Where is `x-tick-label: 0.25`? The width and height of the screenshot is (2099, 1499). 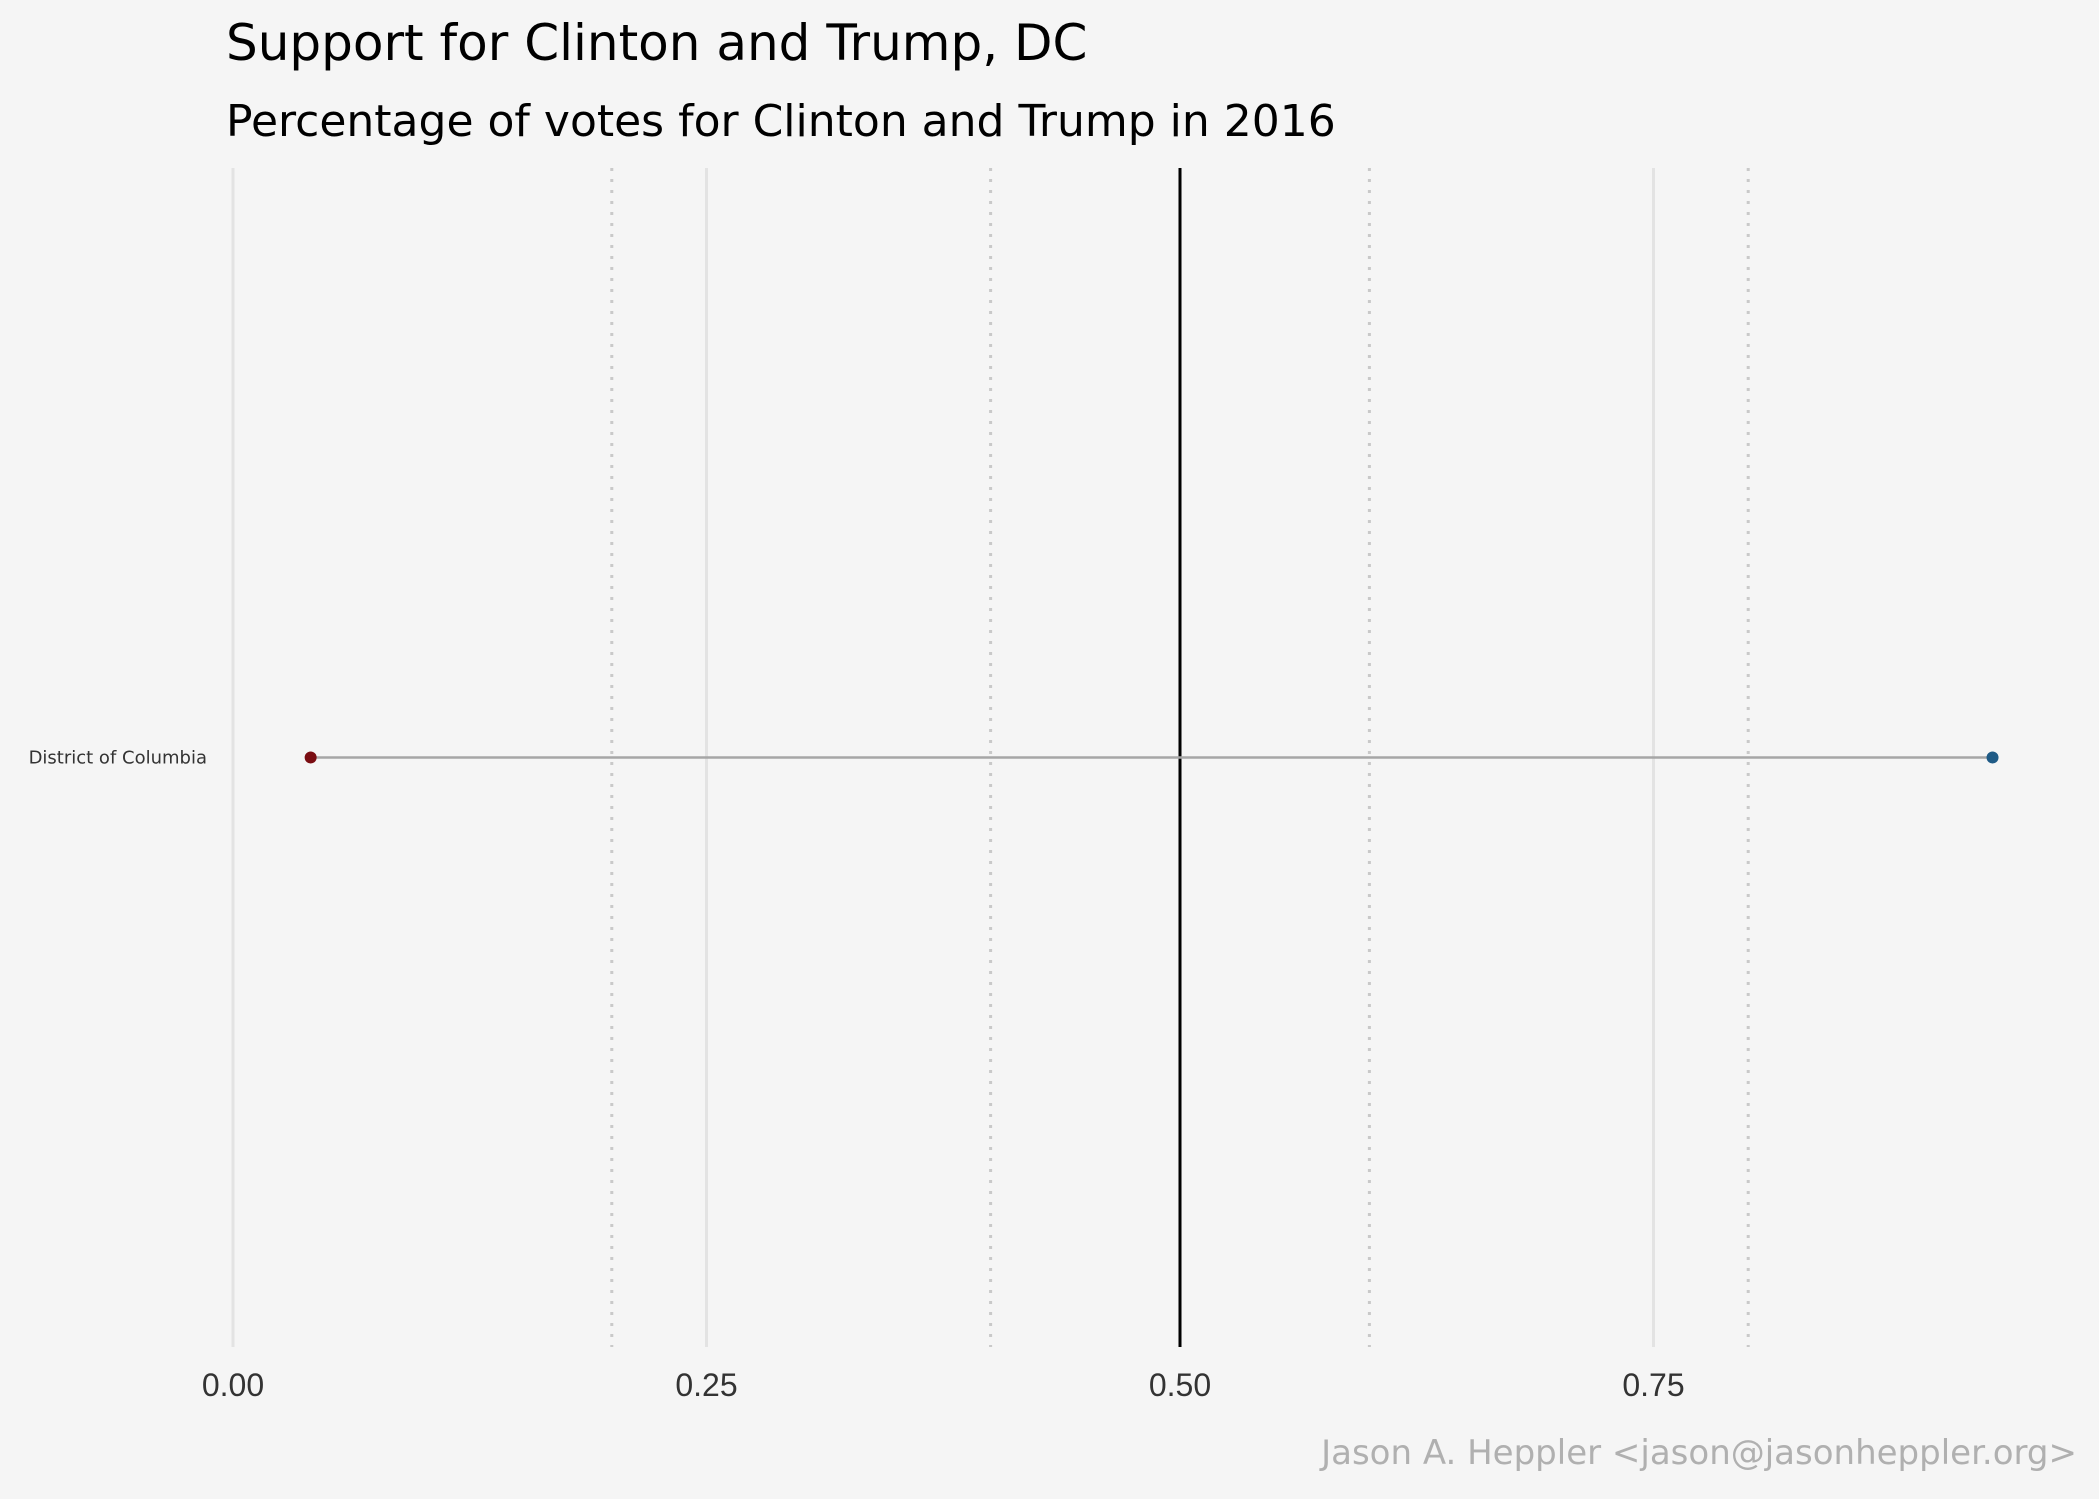 x-tick-label: 0.25 is located at coordinates (706, 1385).